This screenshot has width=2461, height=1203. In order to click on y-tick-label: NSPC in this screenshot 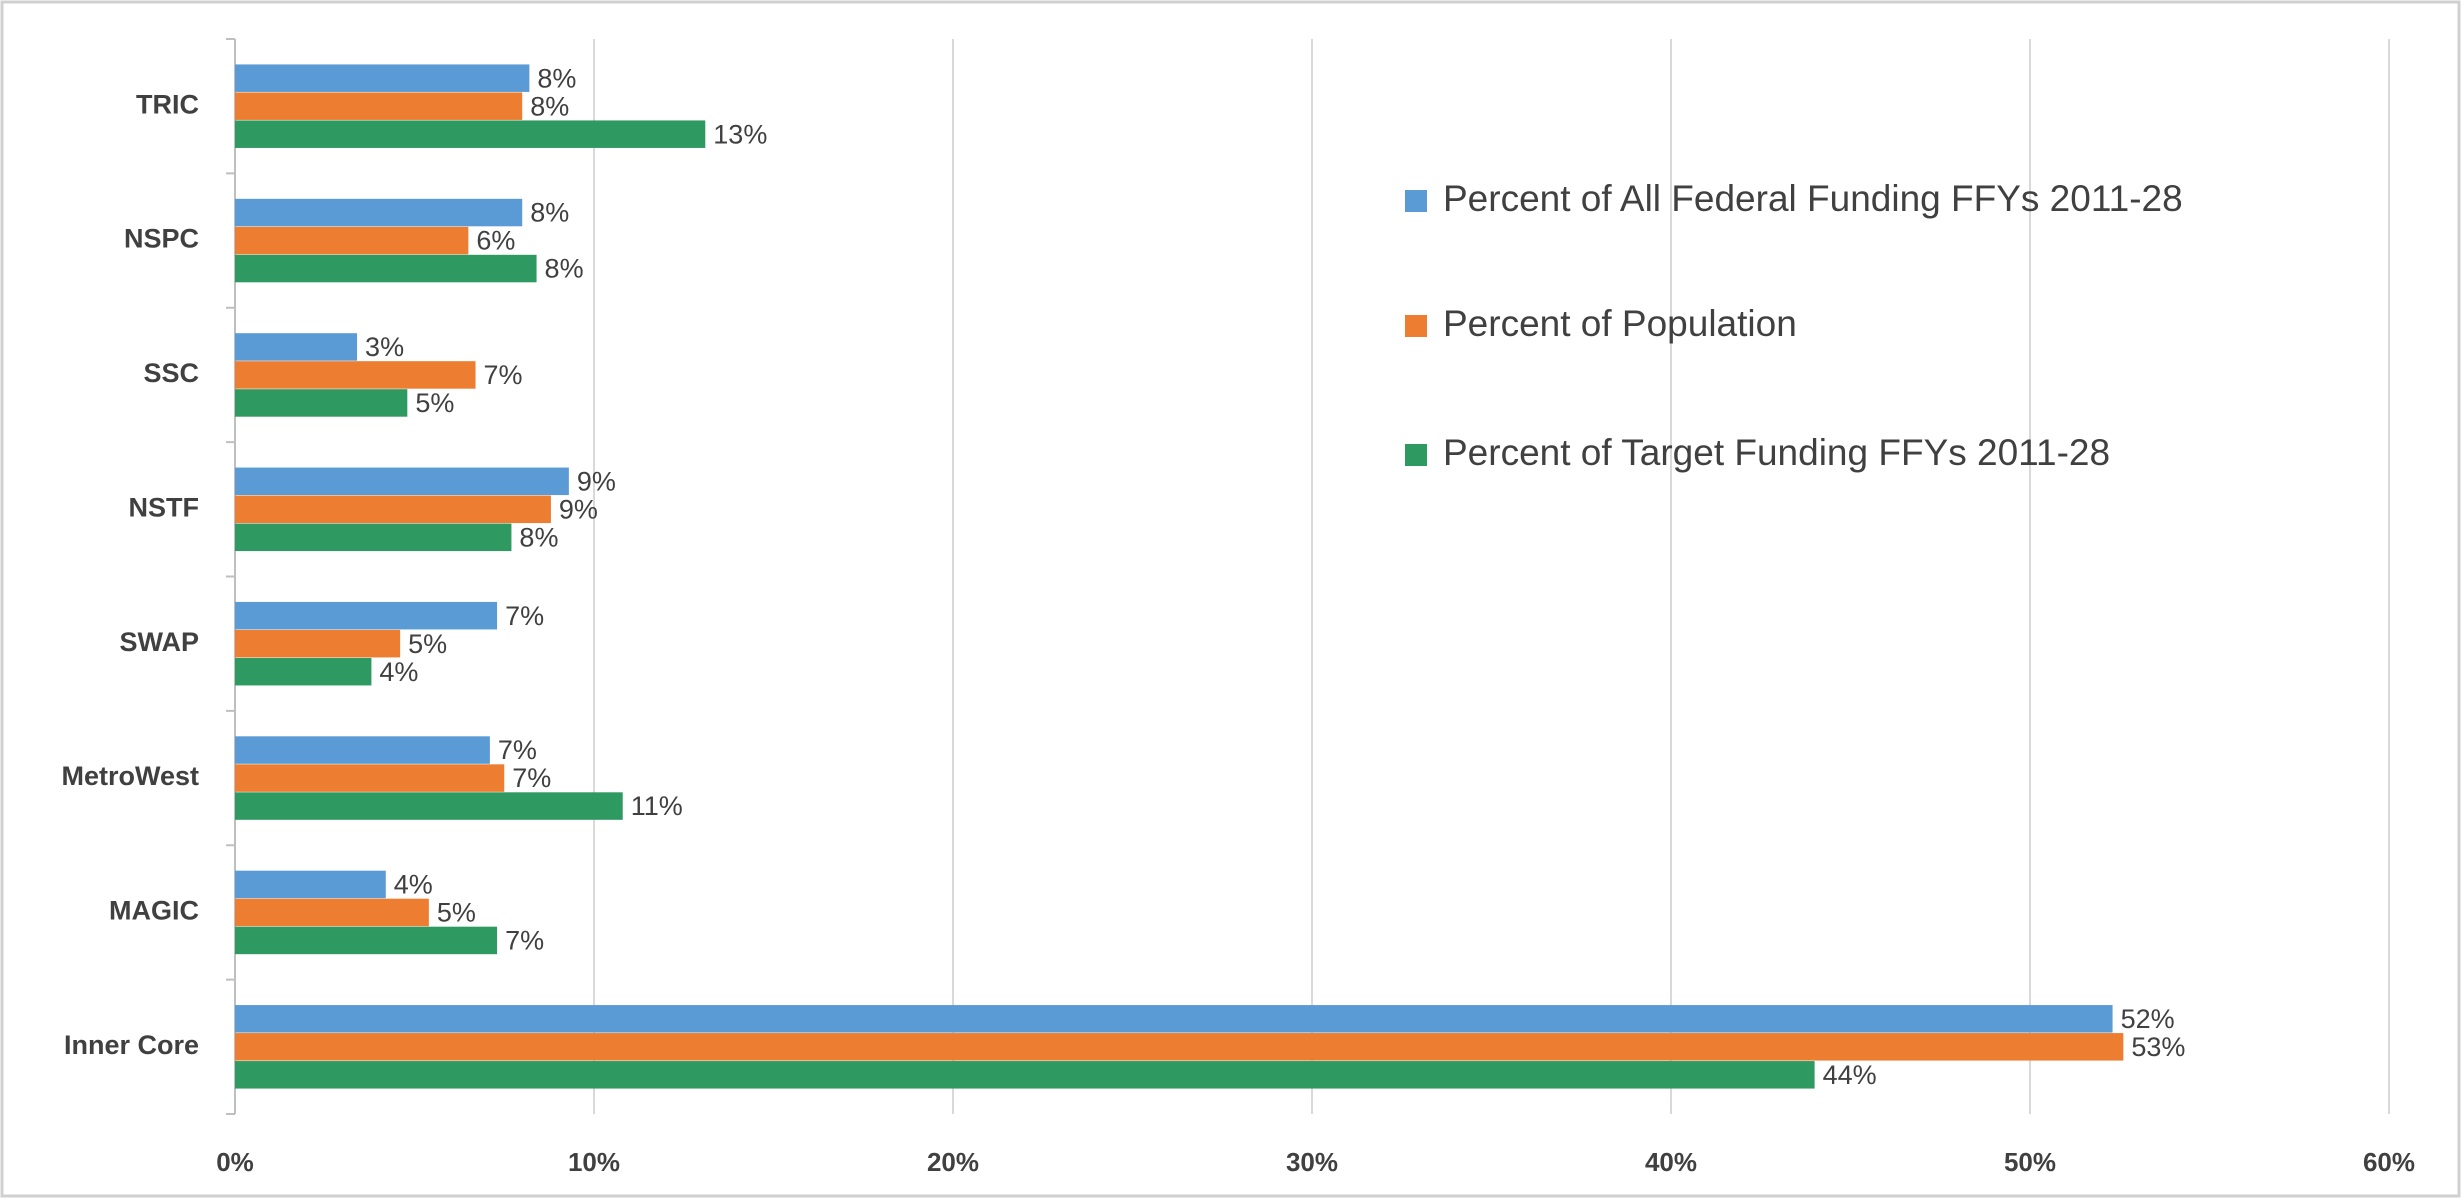, I will do `click(161, 239)`.